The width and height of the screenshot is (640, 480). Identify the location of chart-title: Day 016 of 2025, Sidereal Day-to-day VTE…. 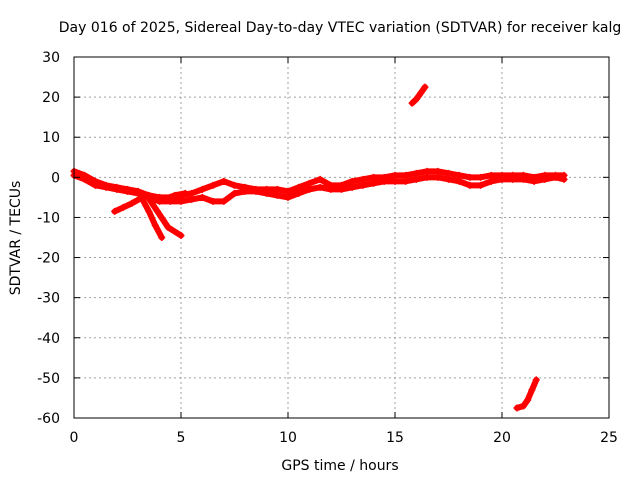
(340, 28).